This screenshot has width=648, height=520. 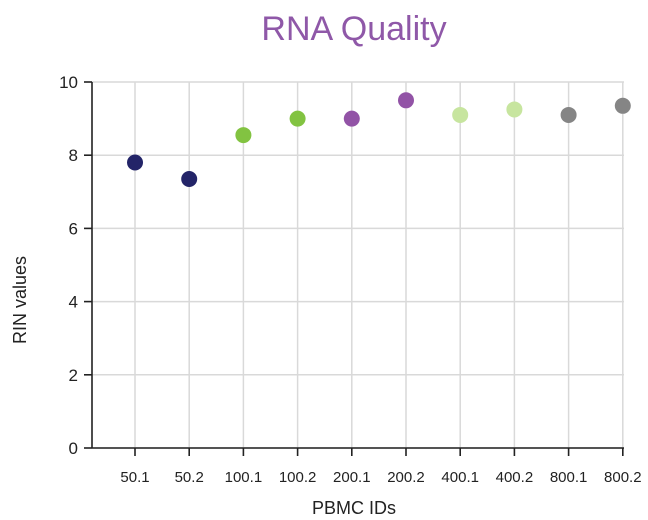 What do you see at coordinates (515, 477) in the screenshot?
I see `x-tick-label: 400.2` at bounding box center [515, 477].